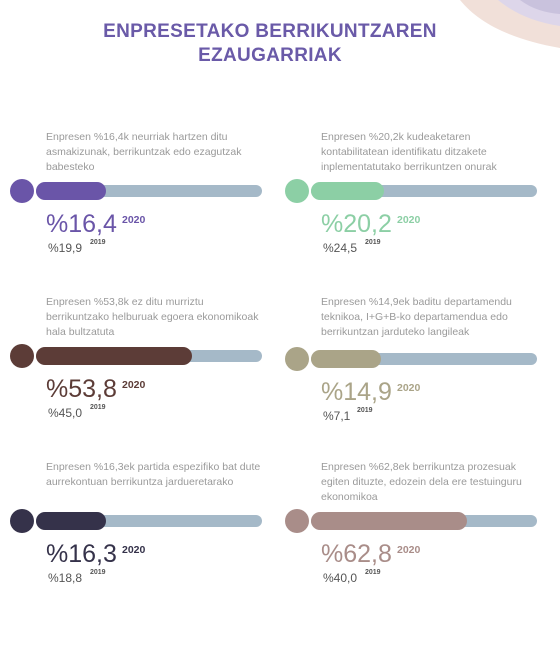  I want to click on stat-value-2019: %45,0, so click(65, 413).